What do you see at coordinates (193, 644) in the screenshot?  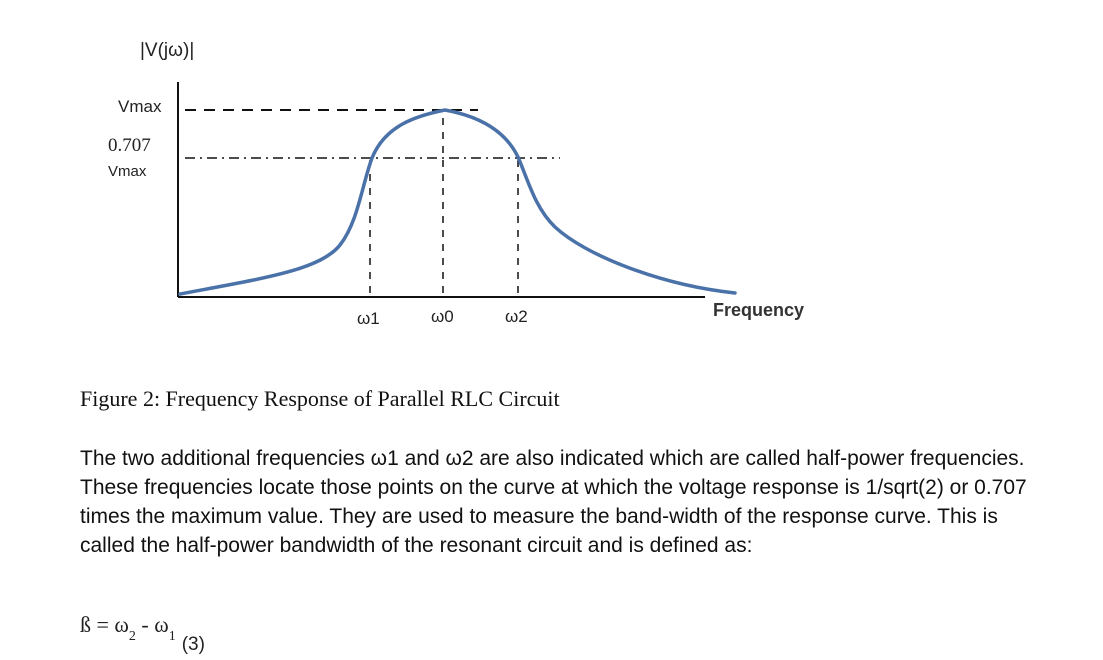 I see `equation-number: (3)` at bounding box center [193, 644].